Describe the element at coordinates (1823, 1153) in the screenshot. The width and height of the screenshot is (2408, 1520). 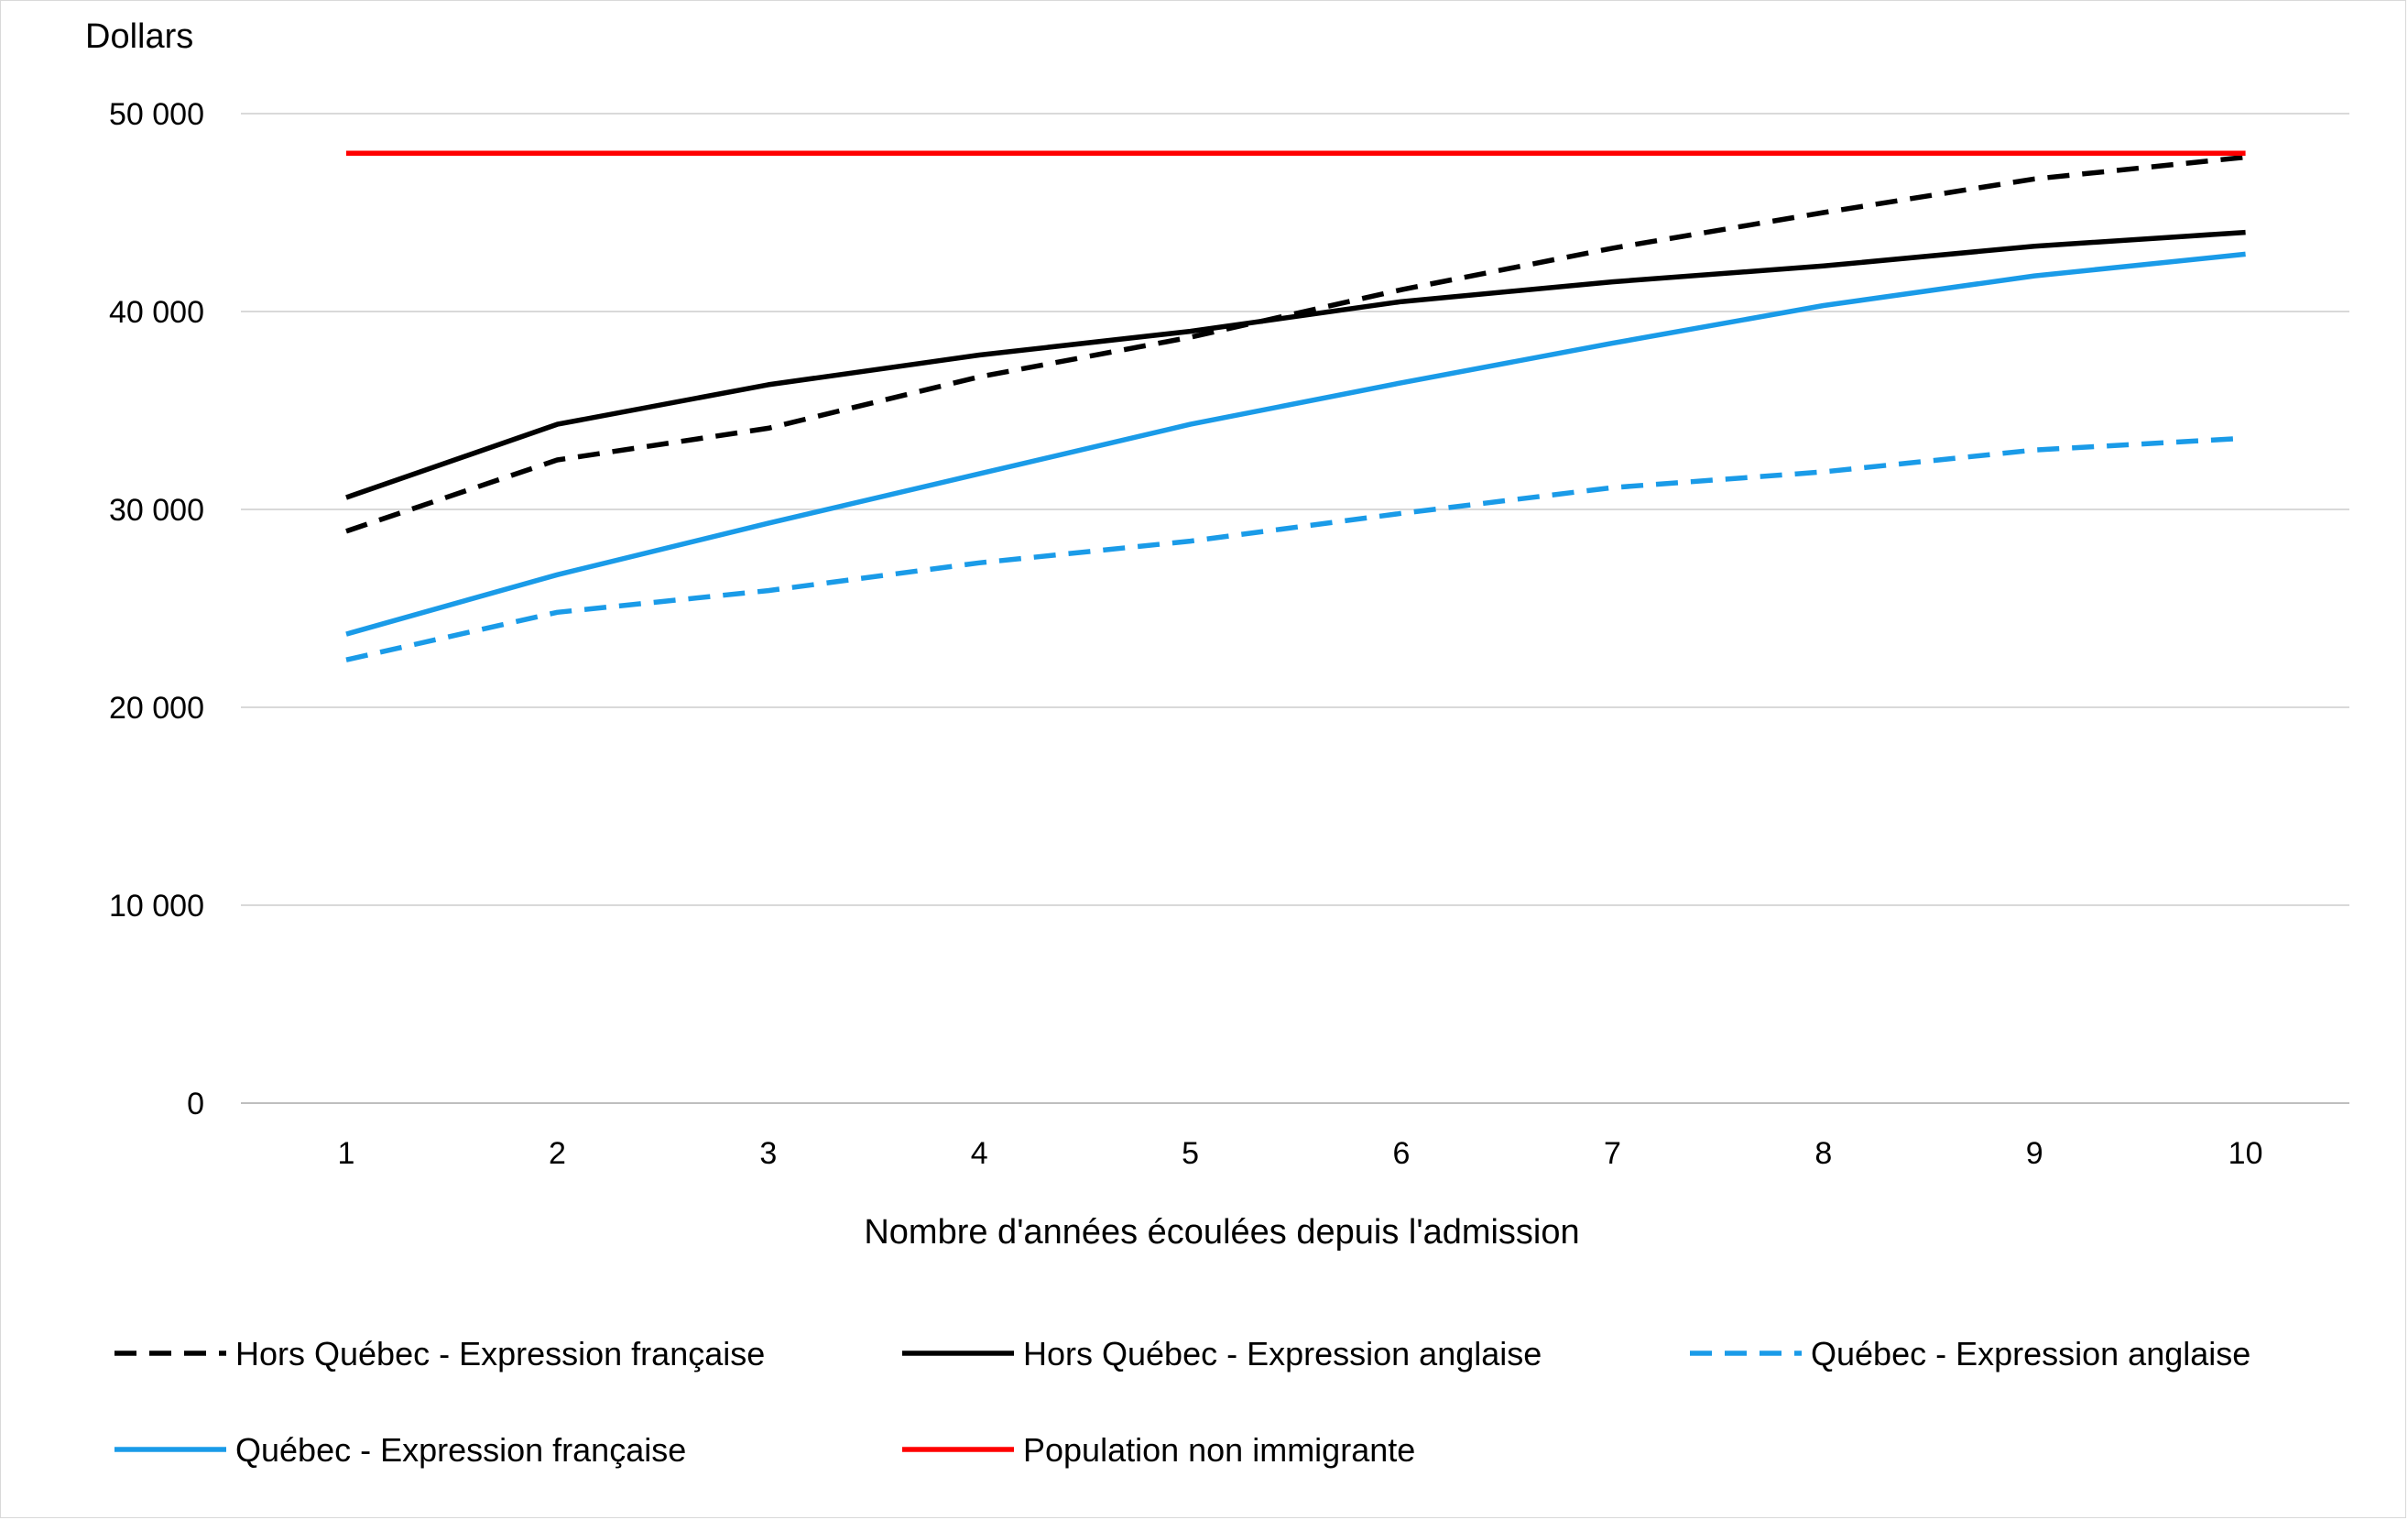
I see `x-tick-label: 8` at that location.